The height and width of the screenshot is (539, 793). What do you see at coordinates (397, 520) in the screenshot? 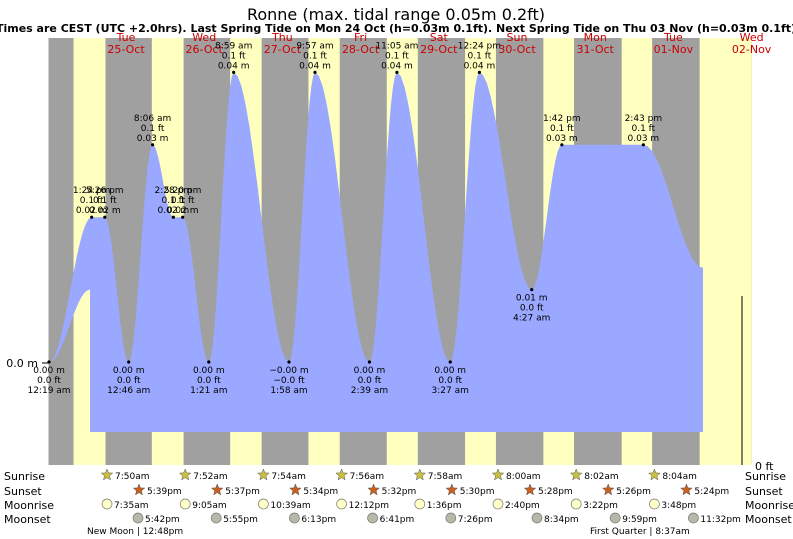
I see `moonset-time: 6:41pm` at bounding box center [397, 520].